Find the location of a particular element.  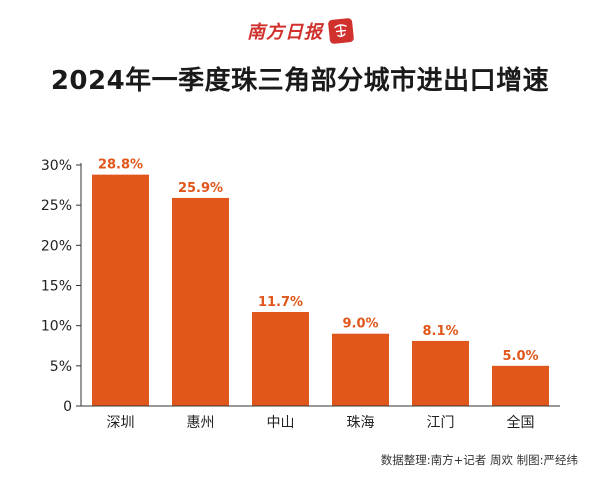

x-category-label: 深圳 is located at coordinates (121, 423).